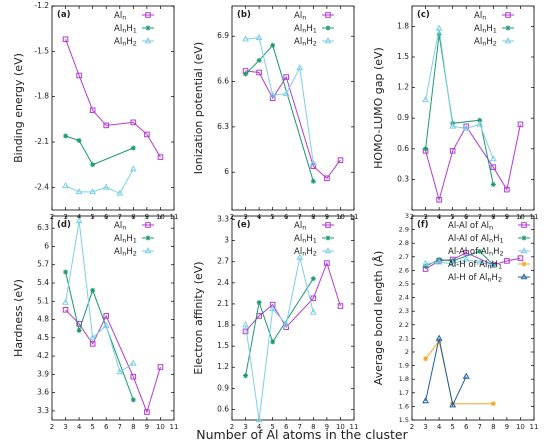 Image resolution: width=550 pixels, height=445 pixels. I want to click on series-AlH1, so click(99, 336).